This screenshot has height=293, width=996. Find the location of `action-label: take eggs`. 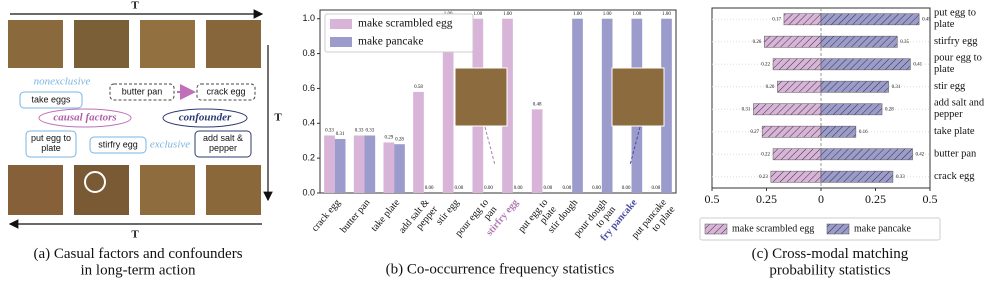

action-label: take eggs is located at coordinates (51, 99).